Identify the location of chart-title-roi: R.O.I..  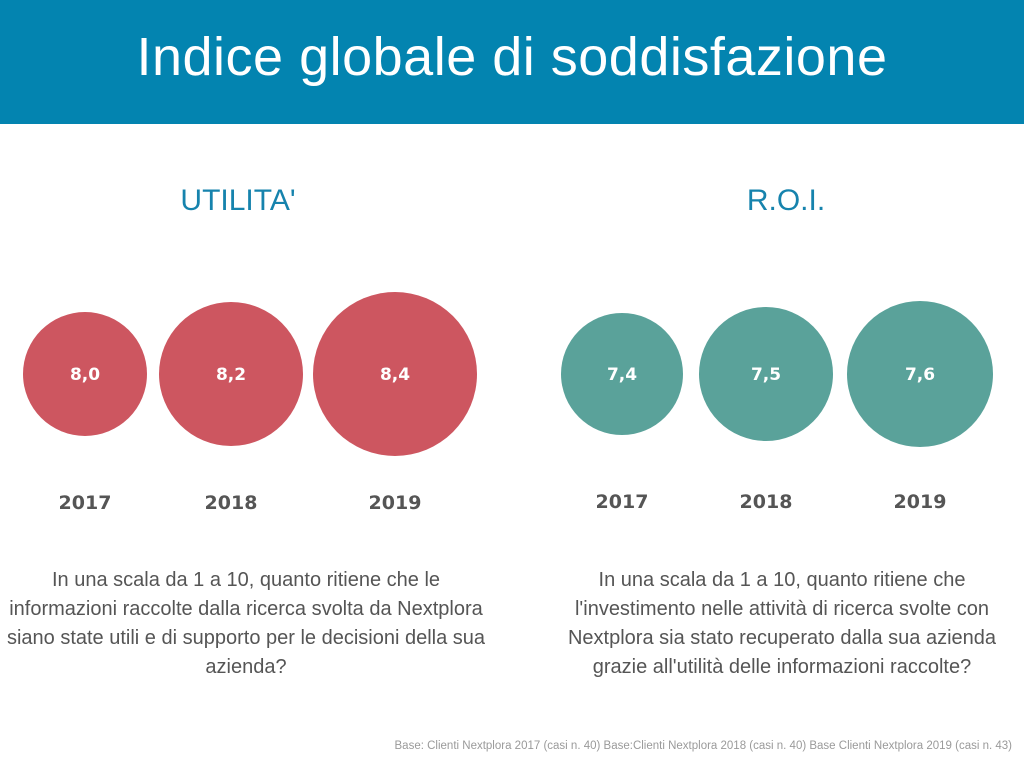
(786, 200).